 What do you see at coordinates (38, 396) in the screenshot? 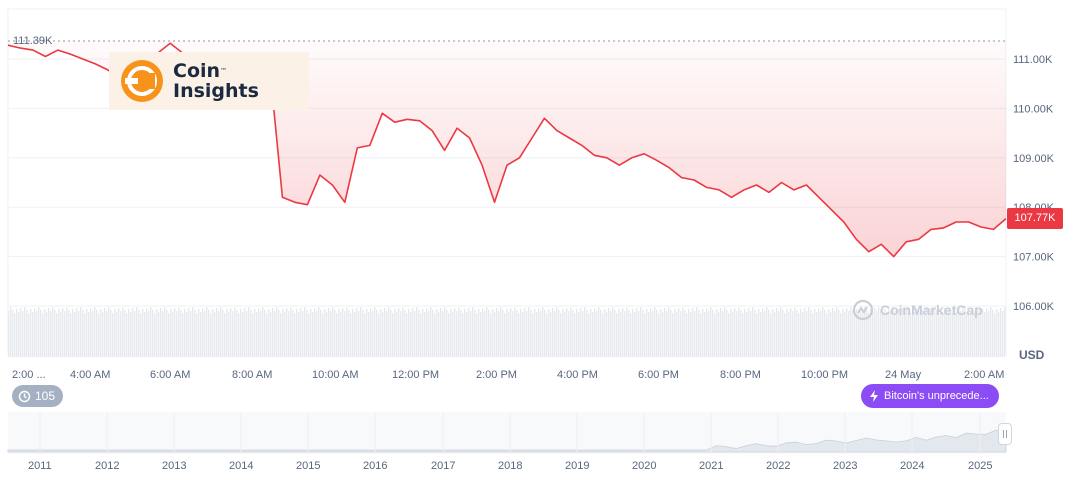
I see `event-count-badge: 105` at bounding box center [38, 396].